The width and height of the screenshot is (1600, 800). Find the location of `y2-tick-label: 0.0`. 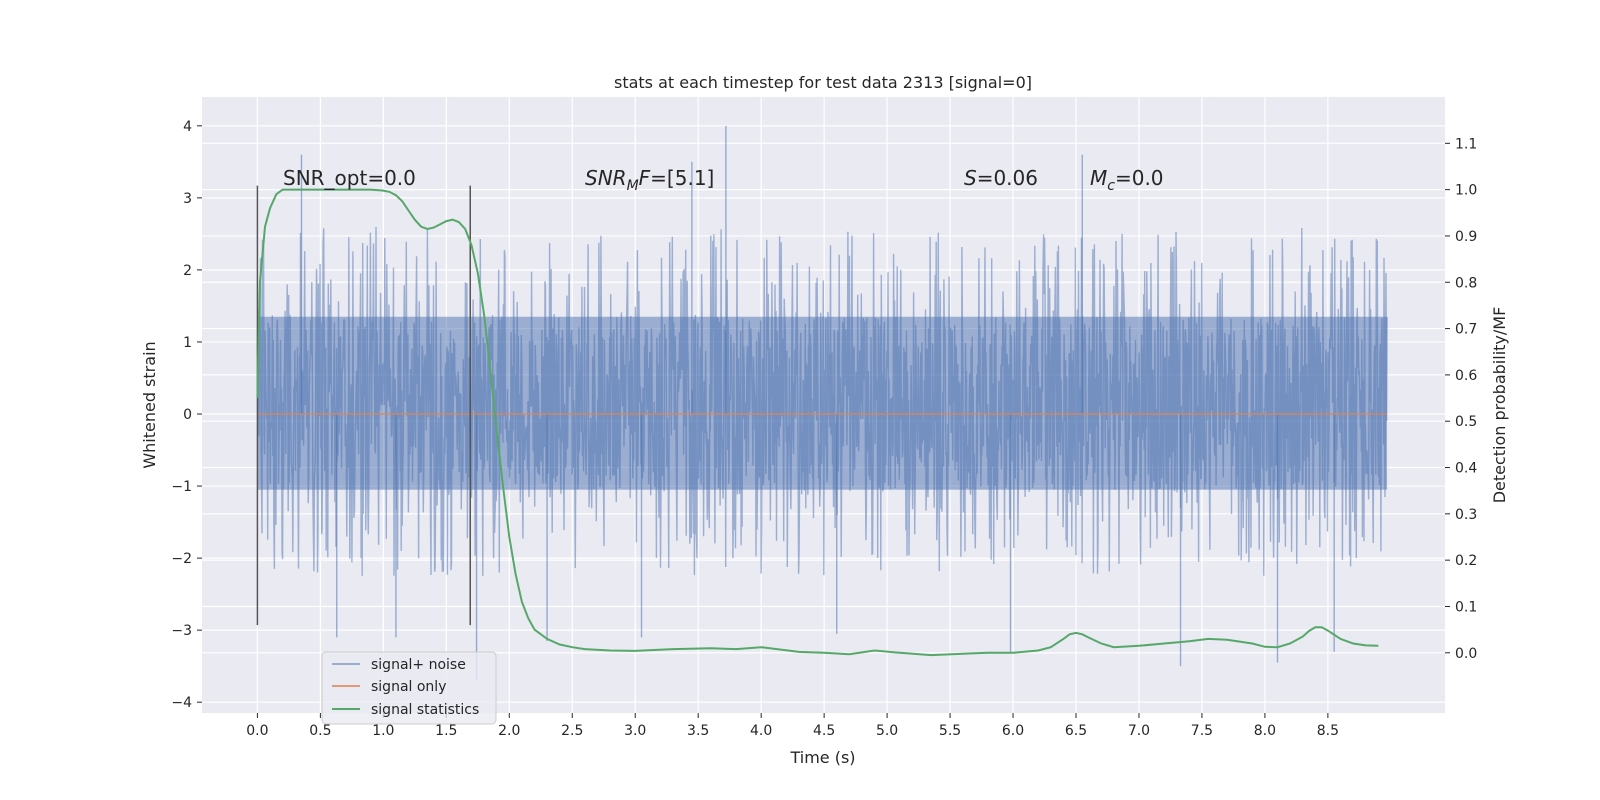

y2-tick-label: 0.0 is located at coordinates (1466, 654).